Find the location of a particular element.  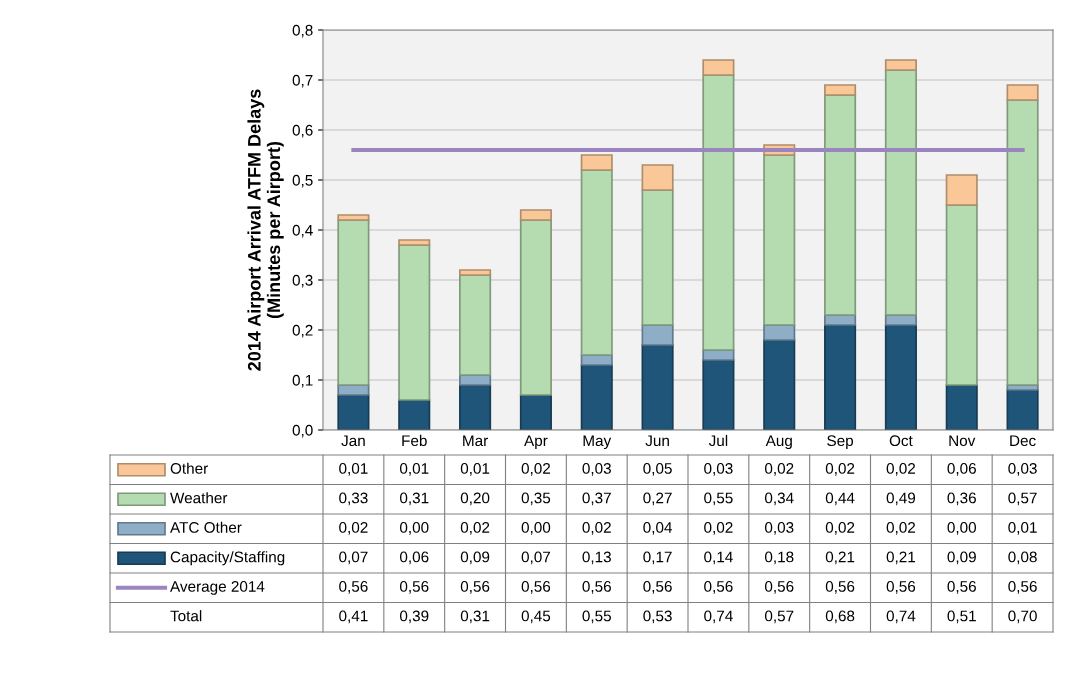

data-label: 0,55 is located at coordinates (718, 499).